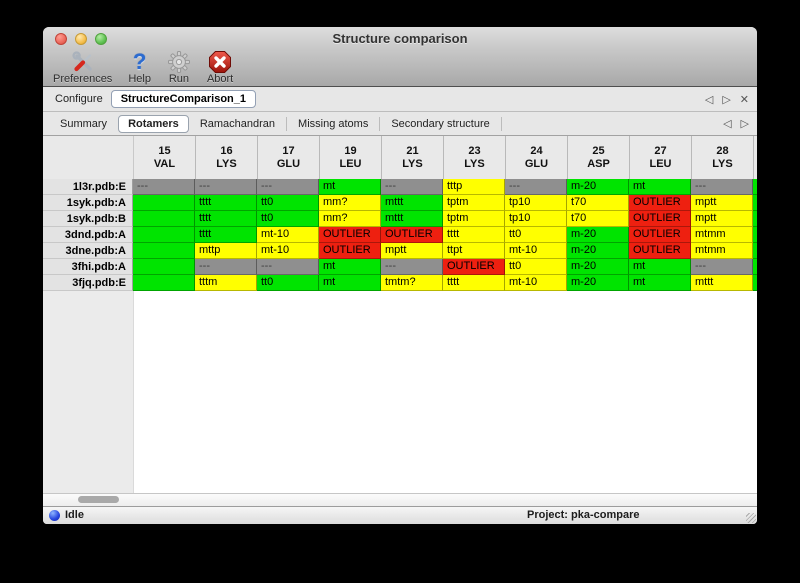 This screenshot has width=800, height=583. What do you see at coordinates (139, 67) in the screenshot?
I see `help-button: ? Help` at bounding box center [139, 67].